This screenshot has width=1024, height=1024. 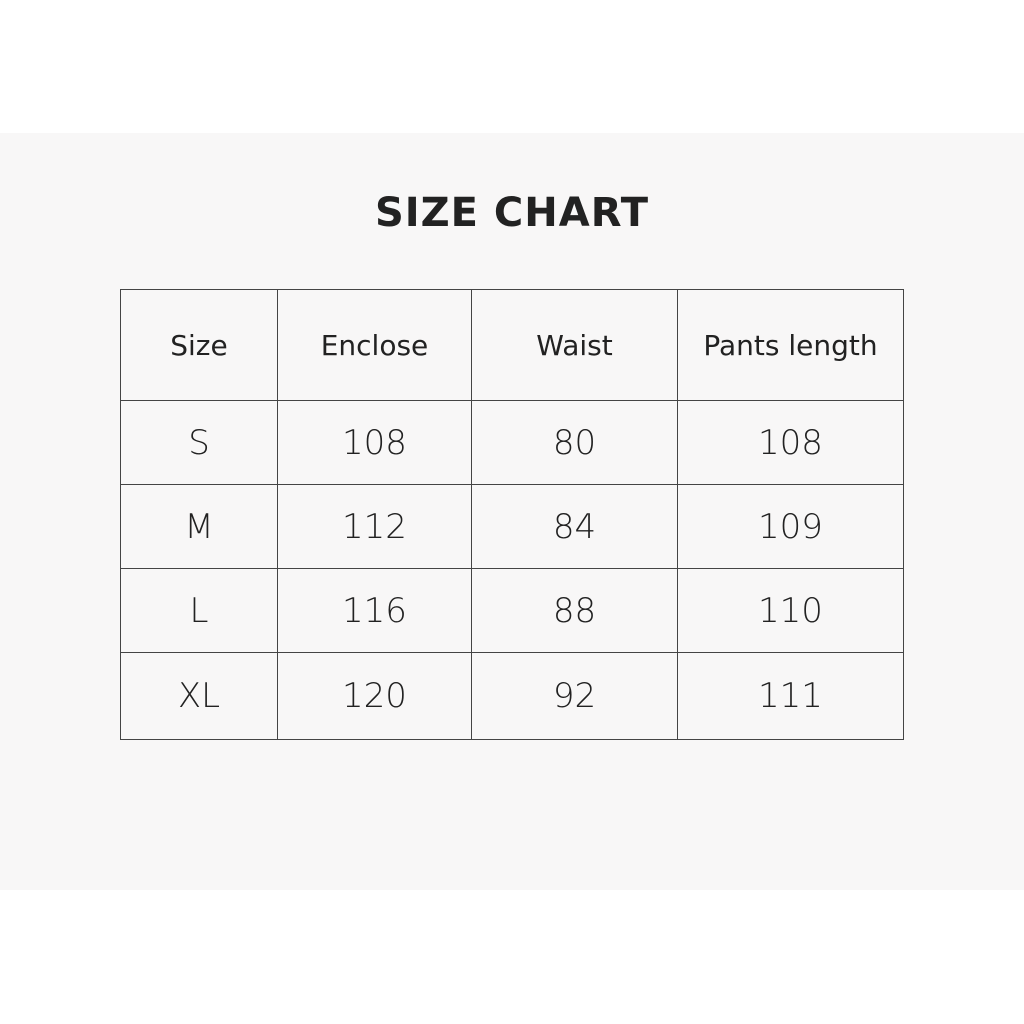 I want to click on table-row: L 116 88 110, so click(x=512, y=610).